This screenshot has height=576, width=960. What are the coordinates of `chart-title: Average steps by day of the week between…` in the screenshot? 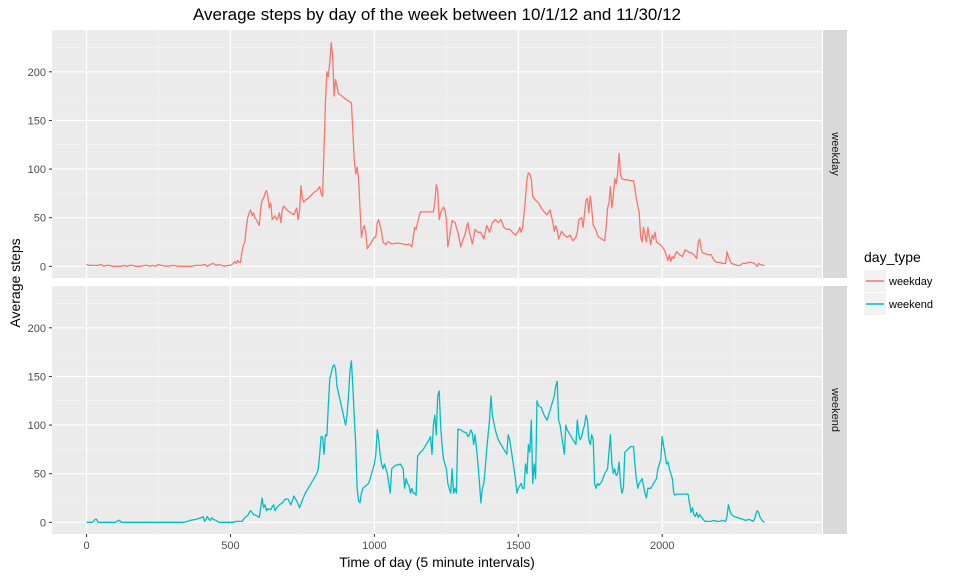 It's located at (437, 14).